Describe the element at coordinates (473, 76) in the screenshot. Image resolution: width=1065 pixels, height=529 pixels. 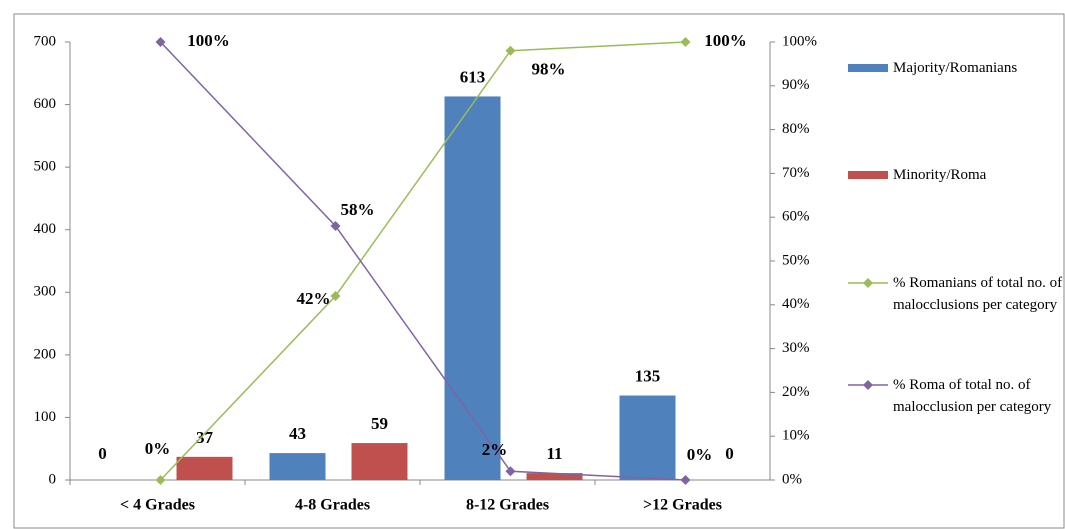
I see `data-label: 613` at that location.